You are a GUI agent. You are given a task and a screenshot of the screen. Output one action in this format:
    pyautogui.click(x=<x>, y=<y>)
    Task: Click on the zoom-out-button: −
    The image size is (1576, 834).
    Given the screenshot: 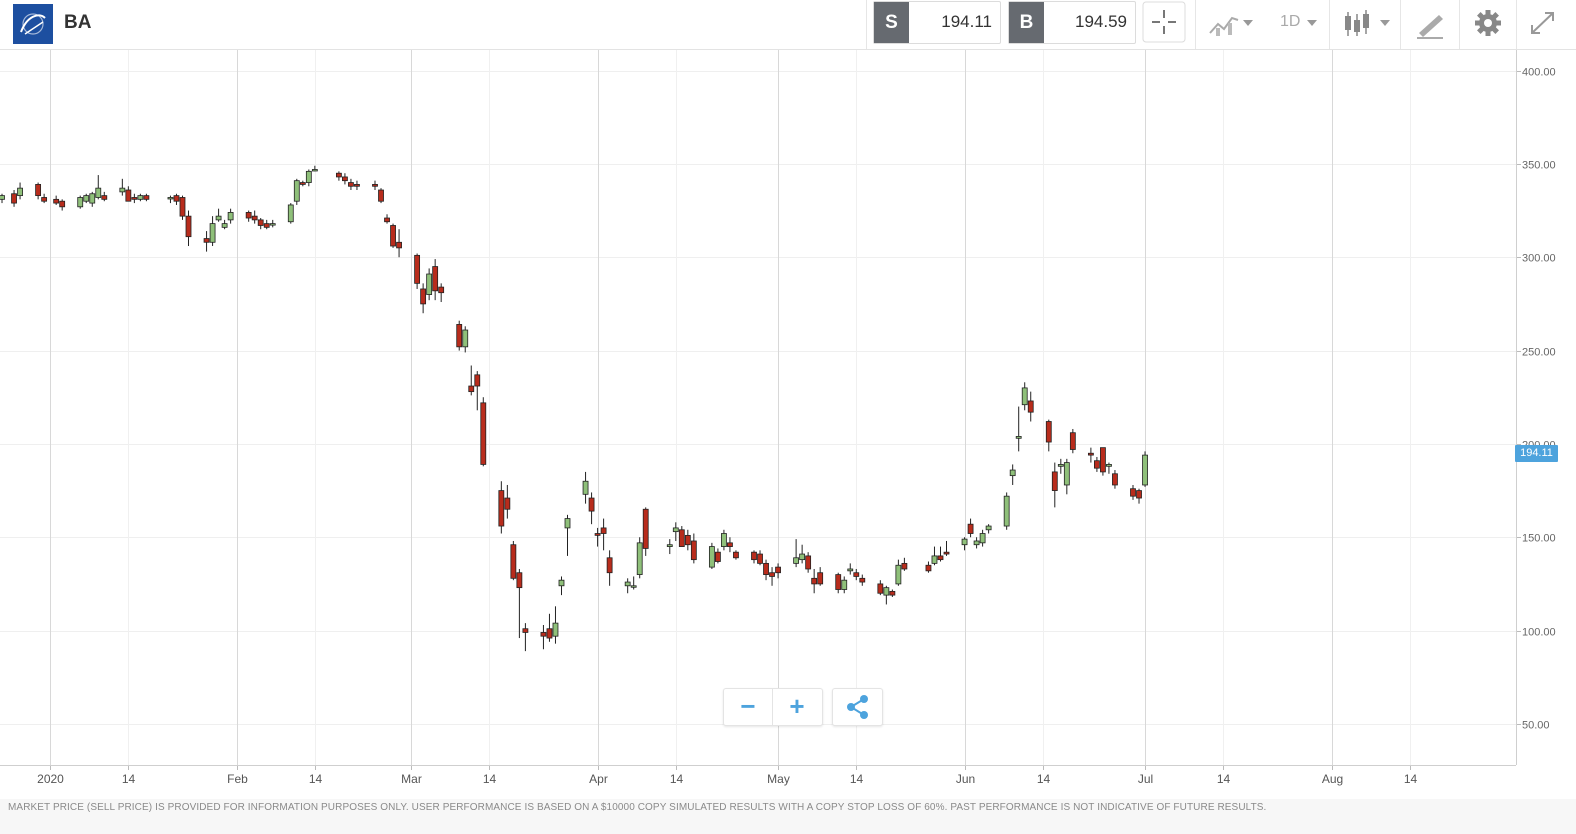 What is the action you would take?
    pyautogui.click(x=748, y=706)
    